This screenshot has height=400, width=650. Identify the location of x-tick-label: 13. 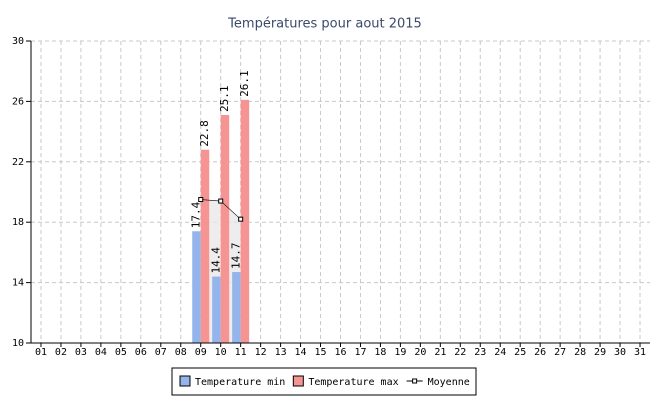
(281, 352).